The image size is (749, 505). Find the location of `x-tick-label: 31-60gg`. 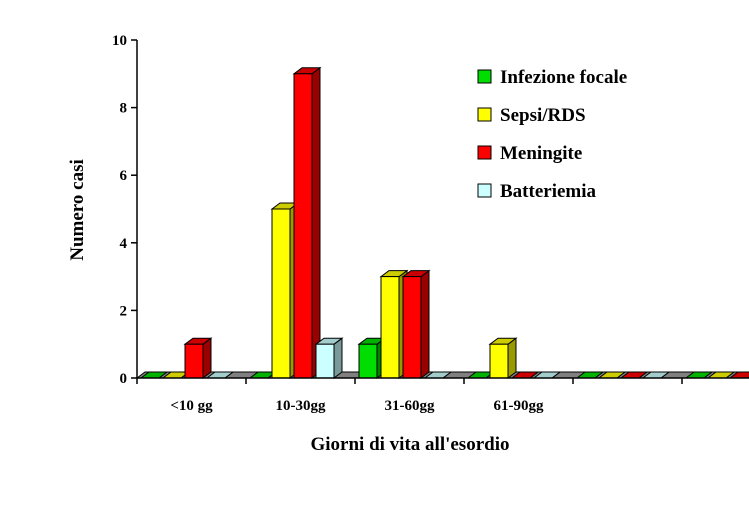

x-tick-label: 31-60gg is located at coordinates (410, 406).